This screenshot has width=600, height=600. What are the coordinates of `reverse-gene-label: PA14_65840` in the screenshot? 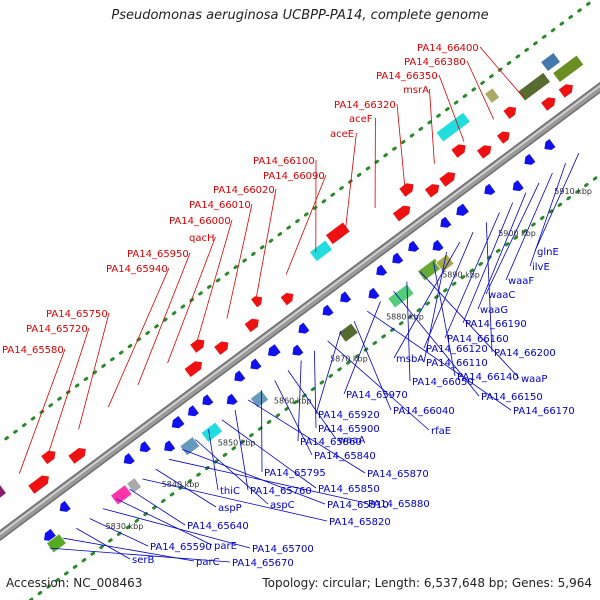 It's located at (345, 456).